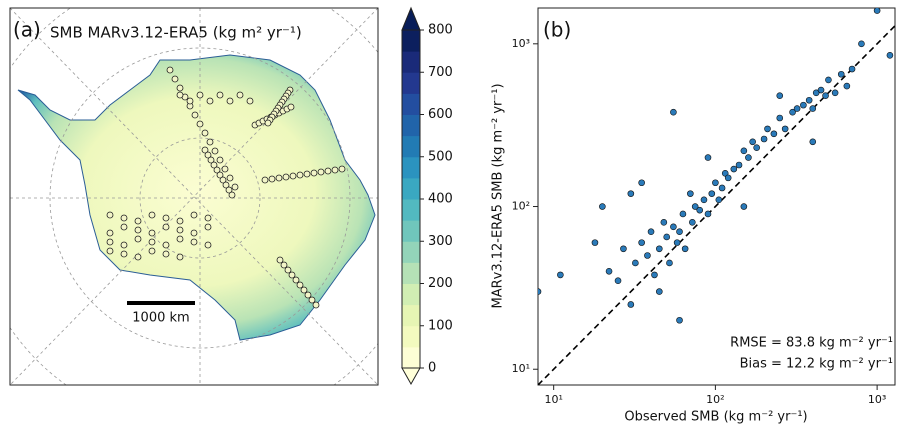 Image resolution: width=903 pixels, height=427 pixels. What do you see at coordinates (816, 364) in the screenshot?
I see `annotation: Bias = 12.2 kg m⁻² yr⁻¹` at bounding box center [816, 364].